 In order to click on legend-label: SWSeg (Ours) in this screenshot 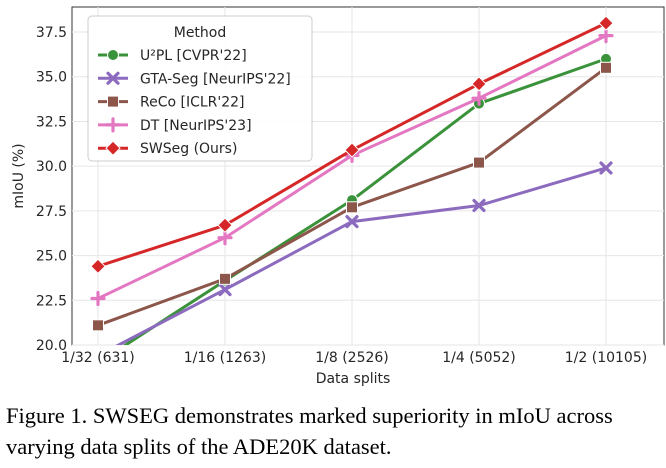, I will do `click(188, 149)`.